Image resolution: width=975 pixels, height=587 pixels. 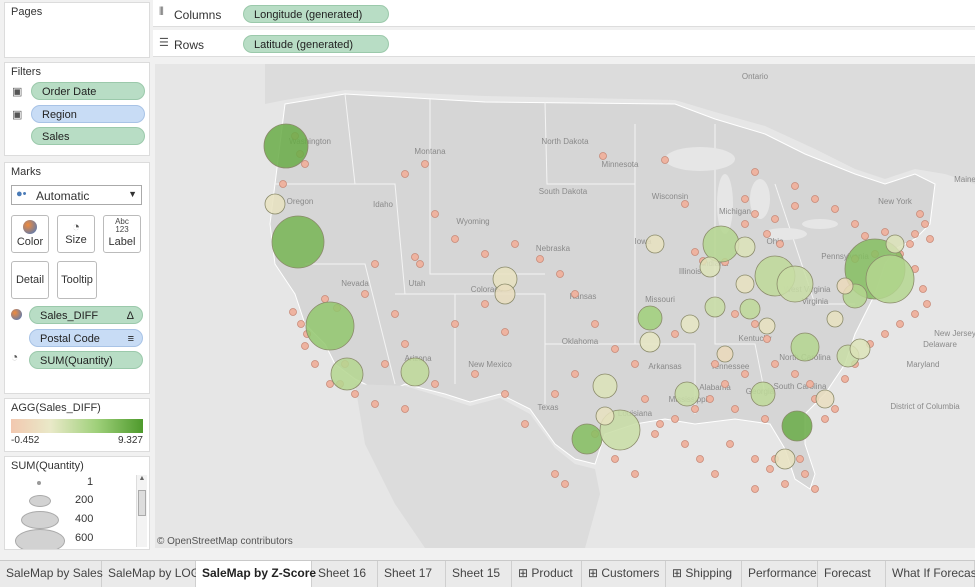 What do you see at coordinates (142, 478) in the screenshot?
I see `scroll-up-icon: ▲` at bounding box center [142, 478].